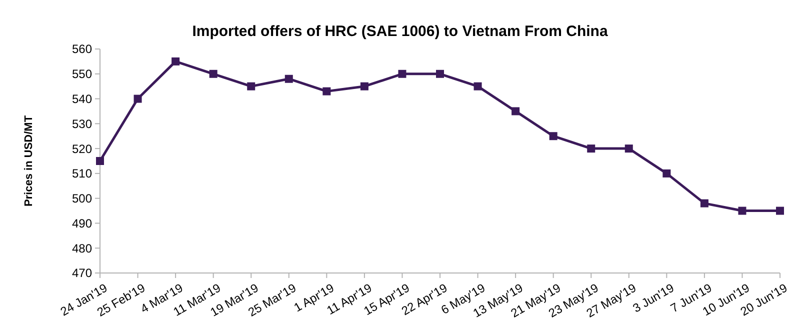 This screenshot has height=336, width=798. What do you see at coordinates (82, 199) in the screenshot?
I see `y-tick-label: 500` at bounding box center [82, 199].